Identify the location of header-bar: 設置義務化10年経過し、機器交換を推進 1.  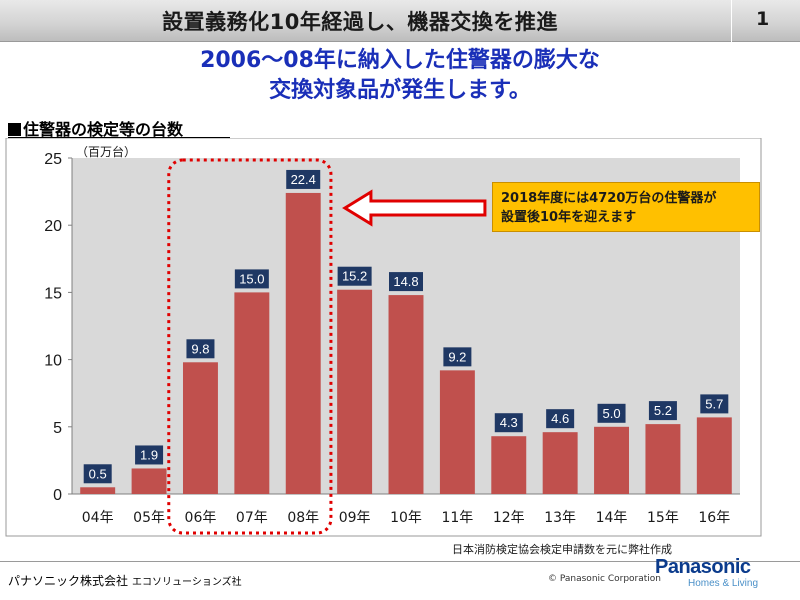
(400, 21).